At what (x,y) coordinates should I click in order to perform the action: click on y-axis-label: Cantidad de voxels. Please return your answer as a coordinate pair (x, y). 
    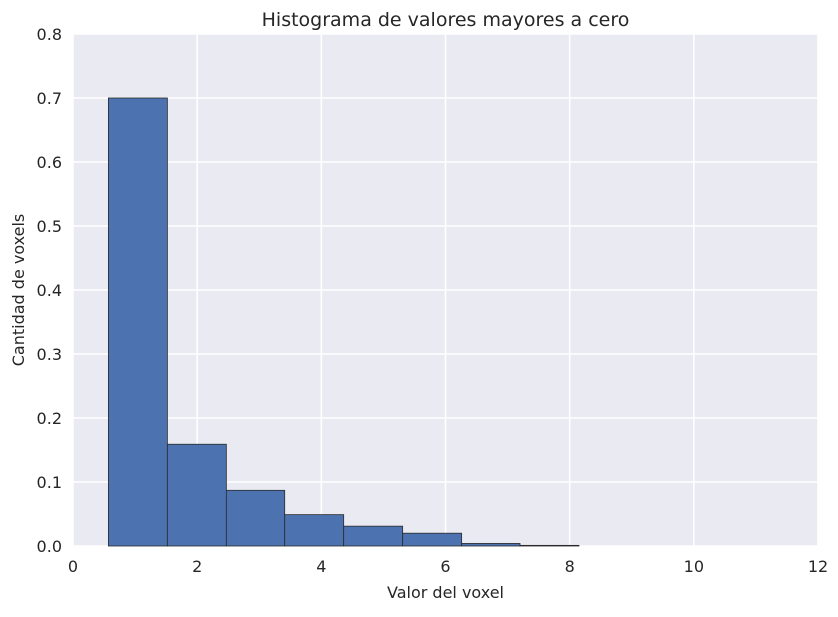
    Looking at the image, I should click on (18, 290).